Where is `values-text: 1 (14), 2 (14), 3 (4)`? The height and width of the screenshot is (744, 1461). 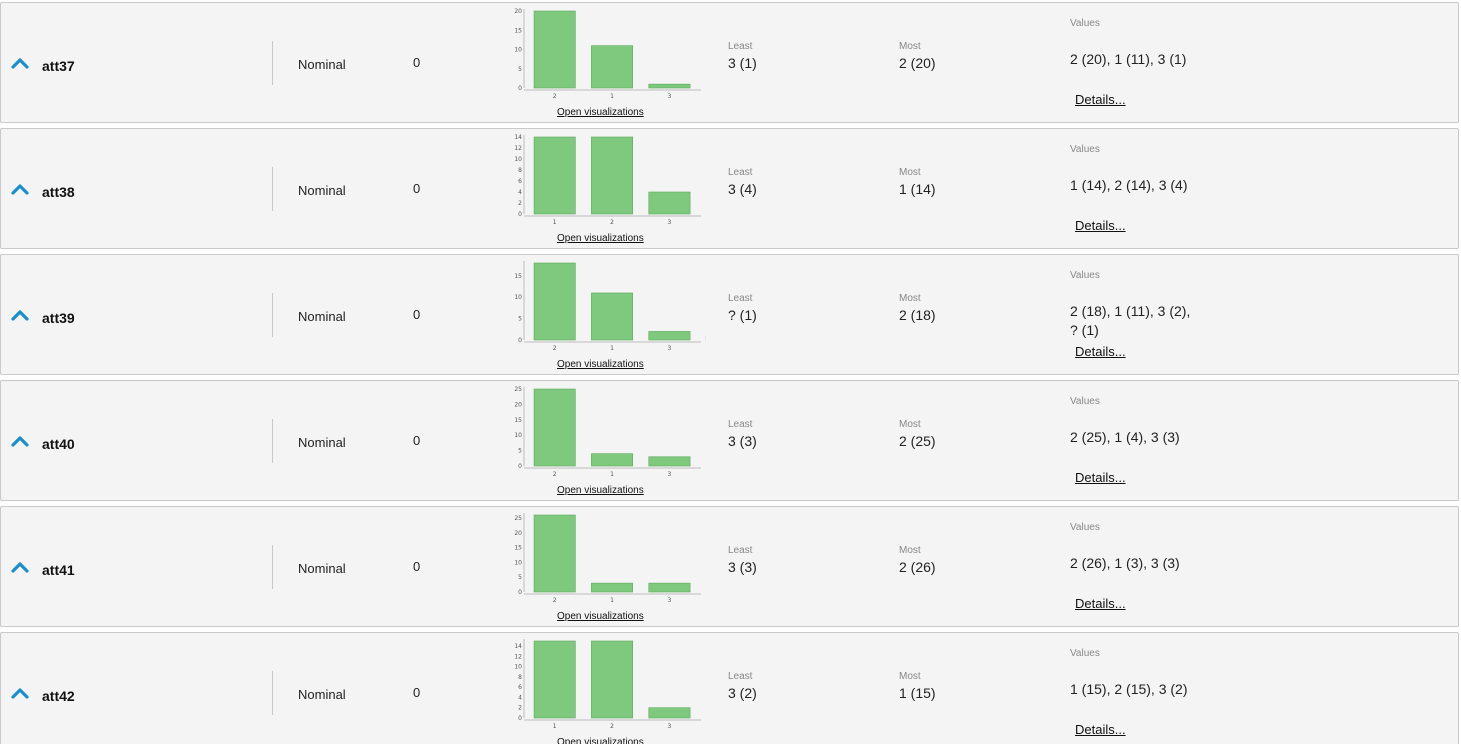
values-text: 1 (14), 2 (14), 3 (4) is located at coordinates (1129, 185).